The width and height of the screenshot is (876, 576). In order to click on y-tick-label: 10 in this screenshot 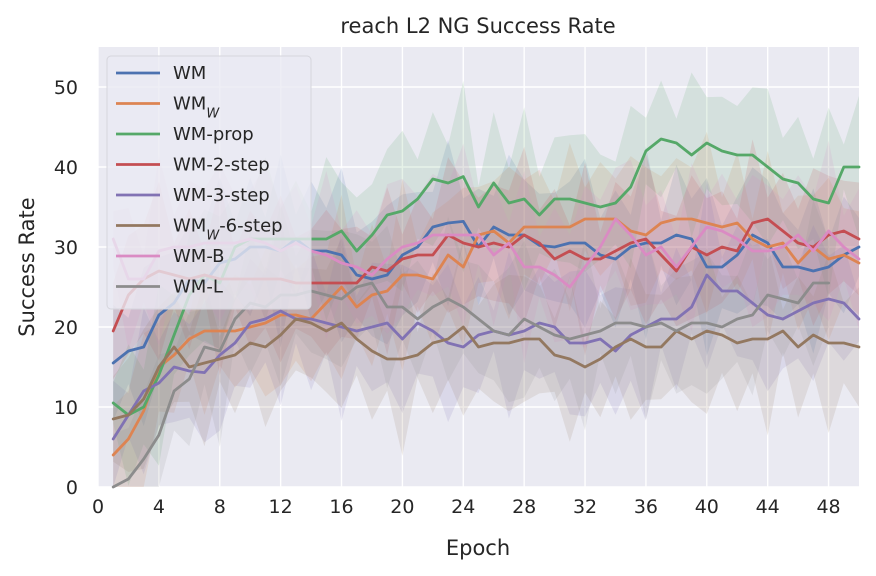, I will do `click(66, 408)`.